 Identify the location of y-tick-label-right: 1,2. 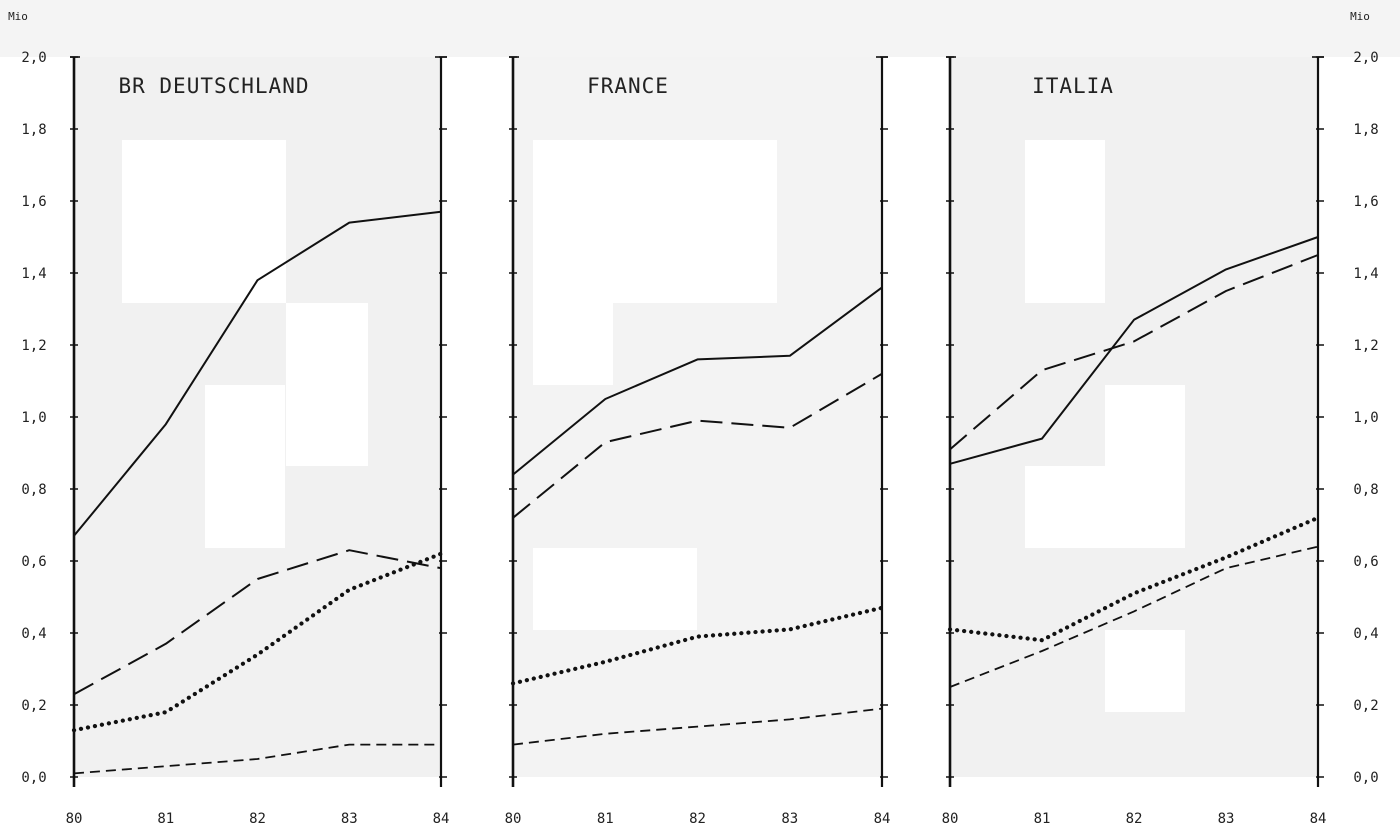
(1365, 346).